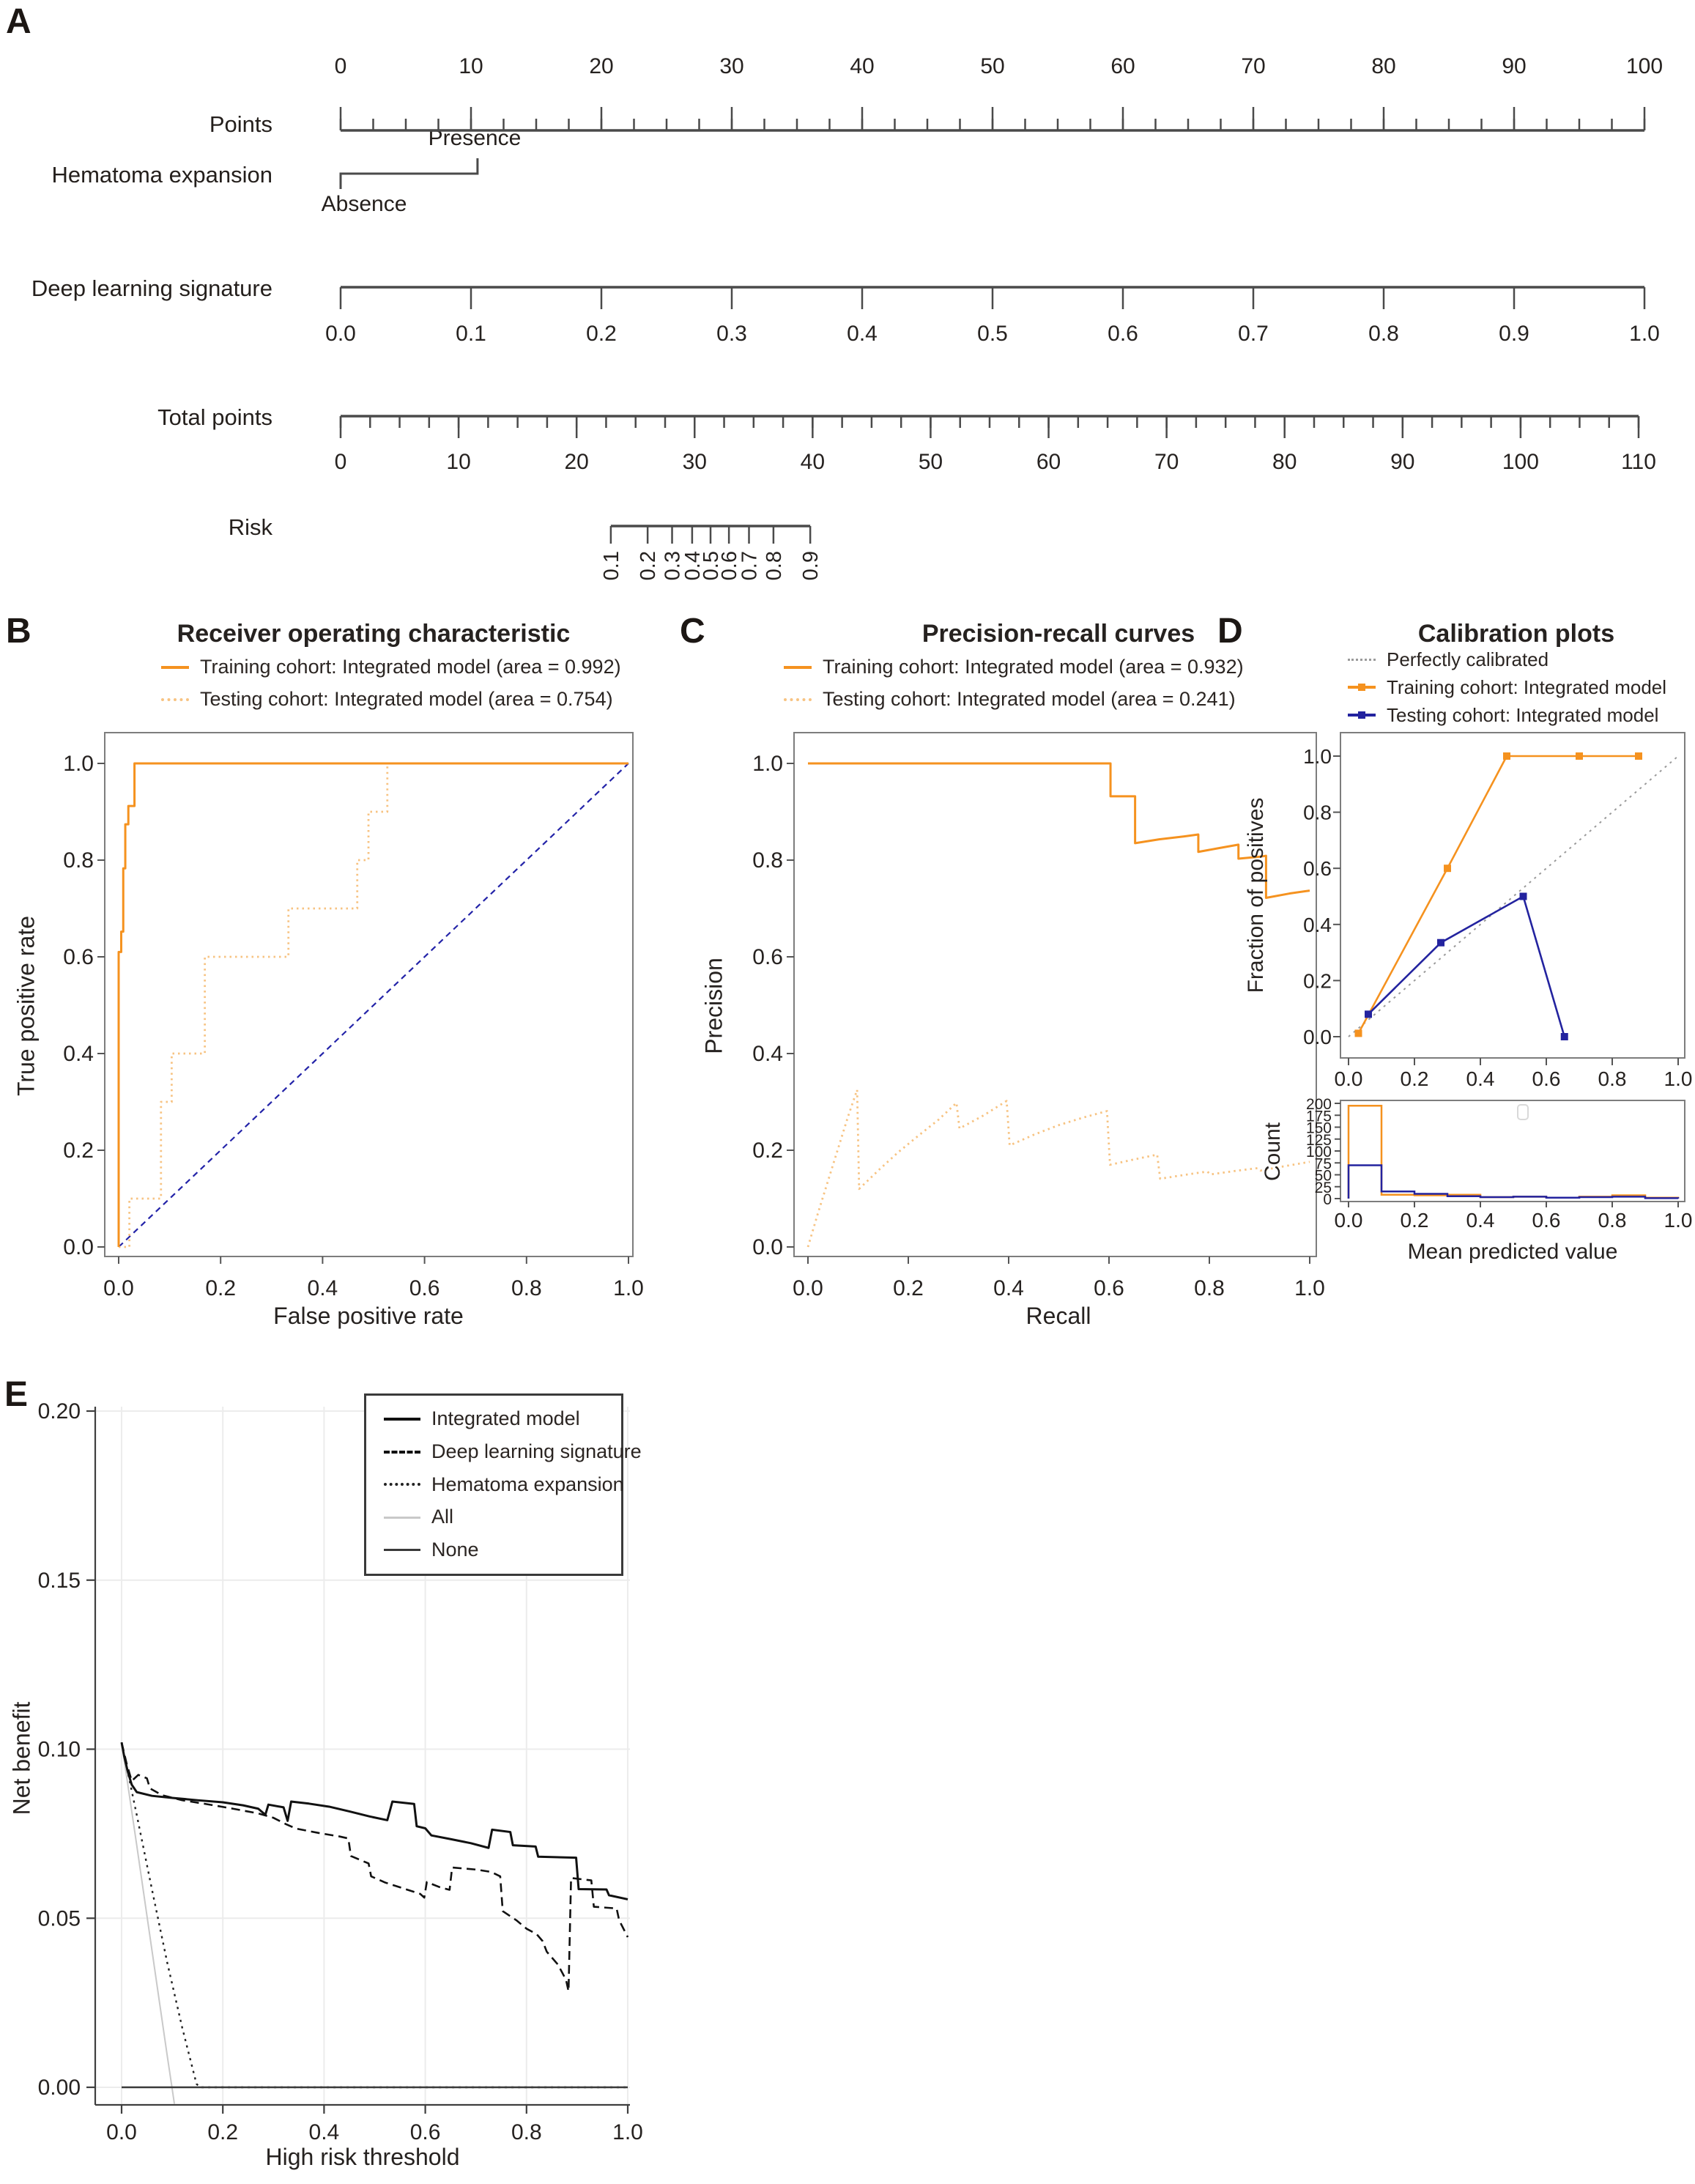 This screenshot has width=1695, height=2184. I want to click on svg-text: 0.05, so click(59, 1919).